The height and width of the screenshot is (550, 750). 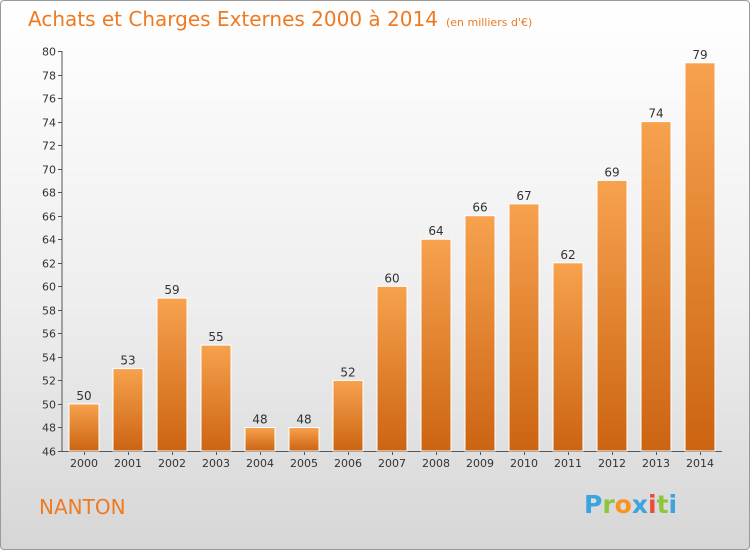 I want to click on bar-2005, so click(x=304, y=439).